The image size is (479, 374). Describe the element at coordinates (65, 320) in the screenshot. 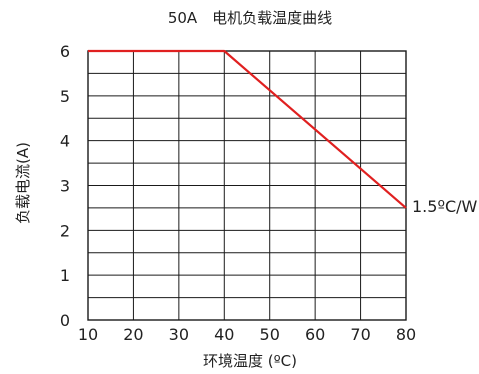

I see `y-tick-label: 0` at that location.